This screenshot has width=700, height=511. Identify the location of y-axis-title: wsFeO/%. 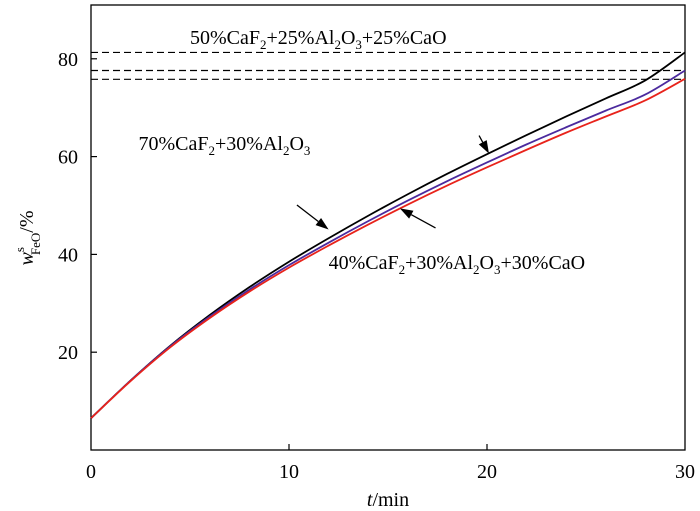
(27, 237).